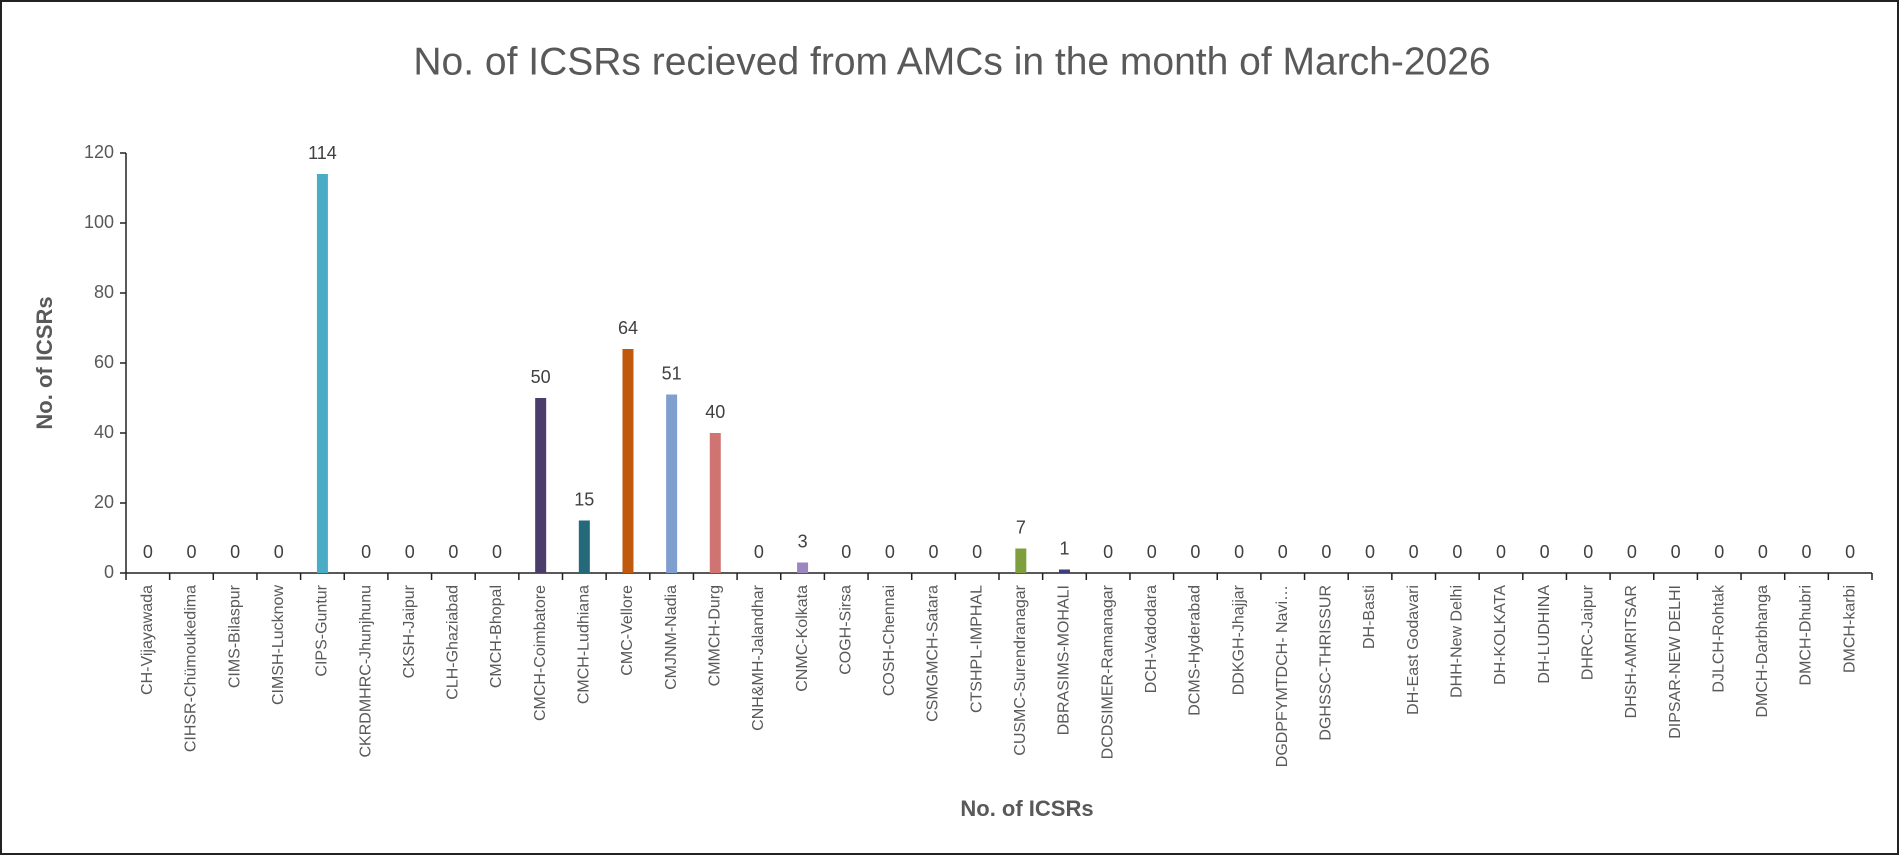 Image resolution: width=1899 pixels, height=855 pixels. Describe the element at coordinates (1369, 617) in the screenshot. I see `x-tick-label: DH-Basti` at that location.